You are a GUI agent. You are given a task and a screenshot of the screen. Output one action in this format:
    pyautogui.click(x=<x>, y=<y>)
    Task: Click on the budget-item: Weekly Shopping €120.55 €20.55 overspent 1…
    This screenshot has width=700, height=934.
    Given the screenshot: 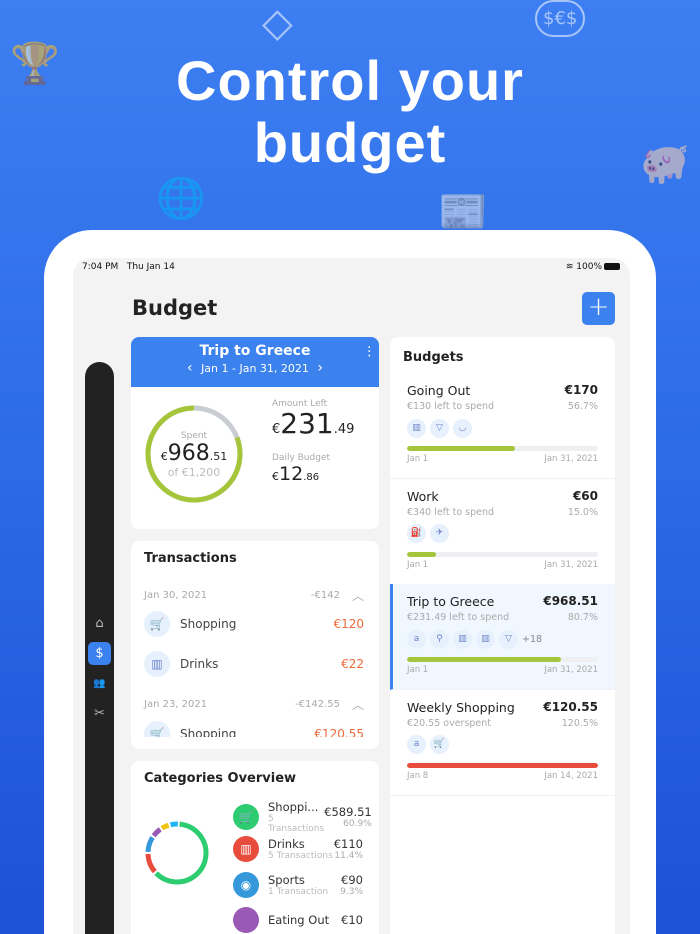 What is the action you would take?
    pyautogui.click(x=502, y=743)
    